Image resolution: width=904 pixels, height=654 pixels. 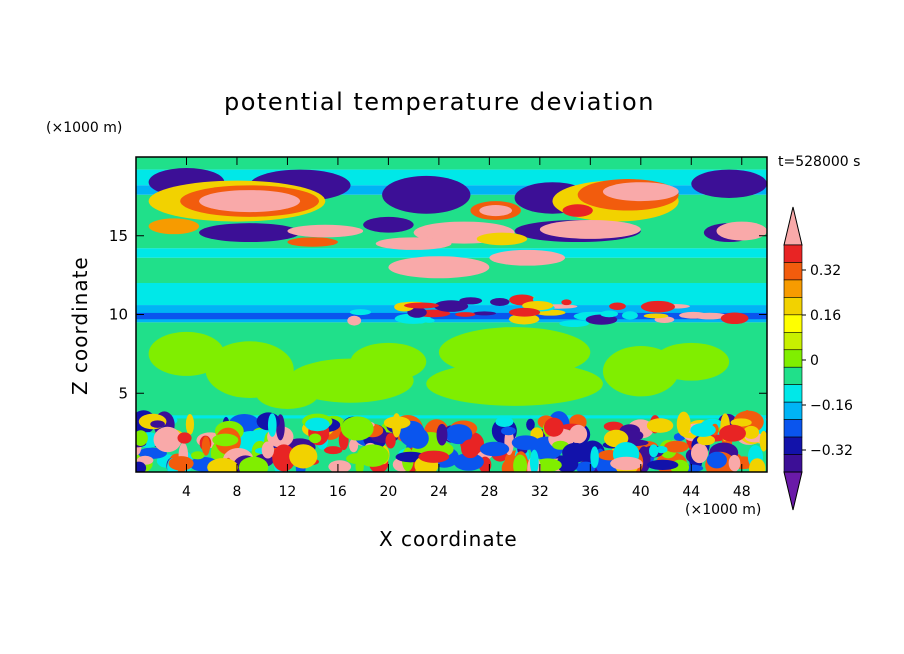 What do you see at coordinates (641, 492) in the screenshot?
I see `x-tick-label: 40` at bounding box center [641, 492].